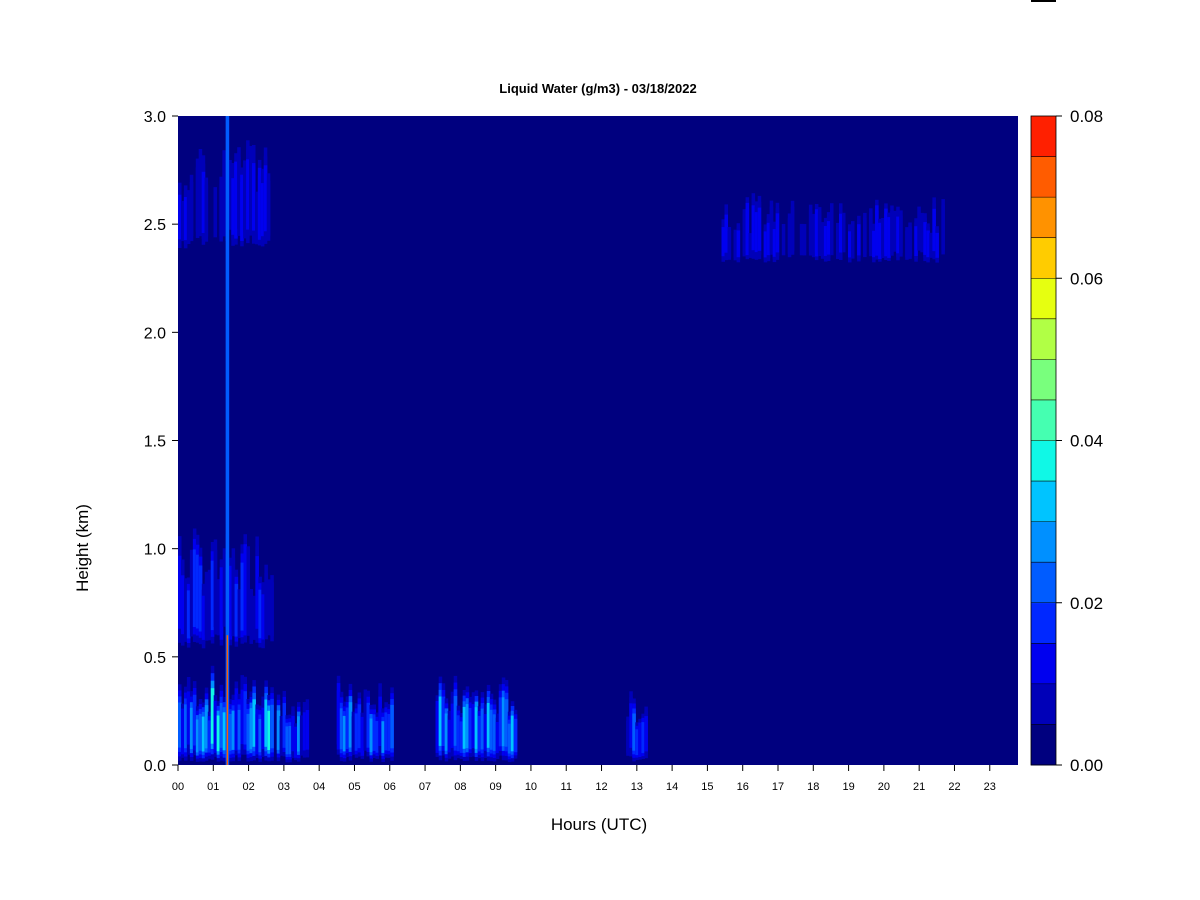 The image size is (1200, 900). Describe the element at coordinates (531, 787) in the screenshot. I see `x-tick-label: 10` at that location.